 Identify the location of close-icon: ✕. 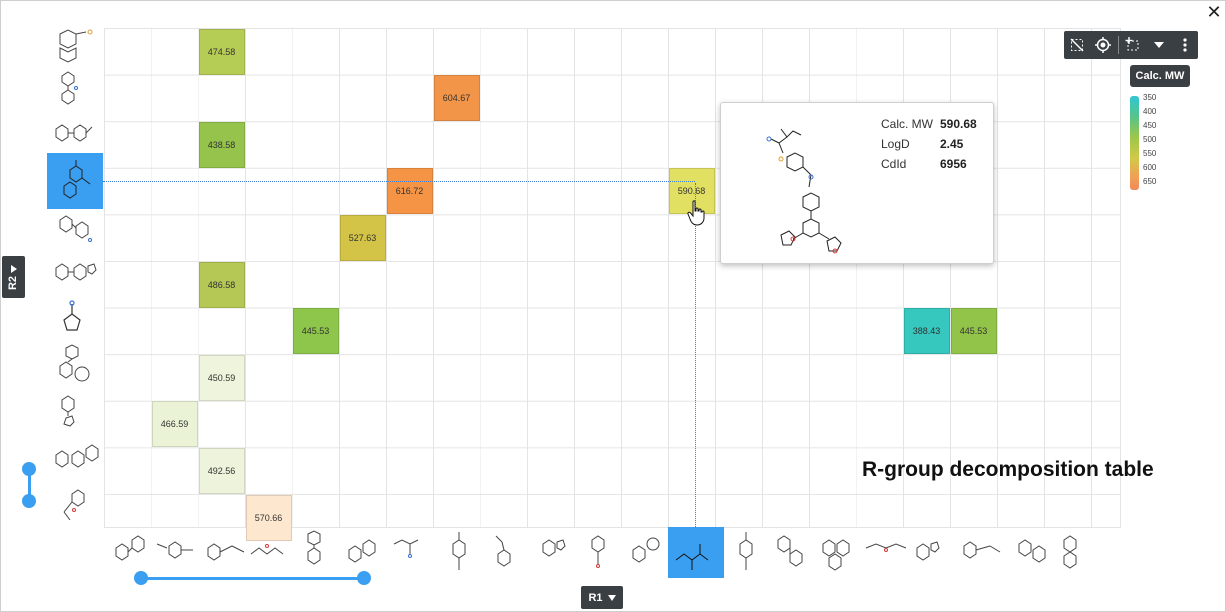
(1214, 12).